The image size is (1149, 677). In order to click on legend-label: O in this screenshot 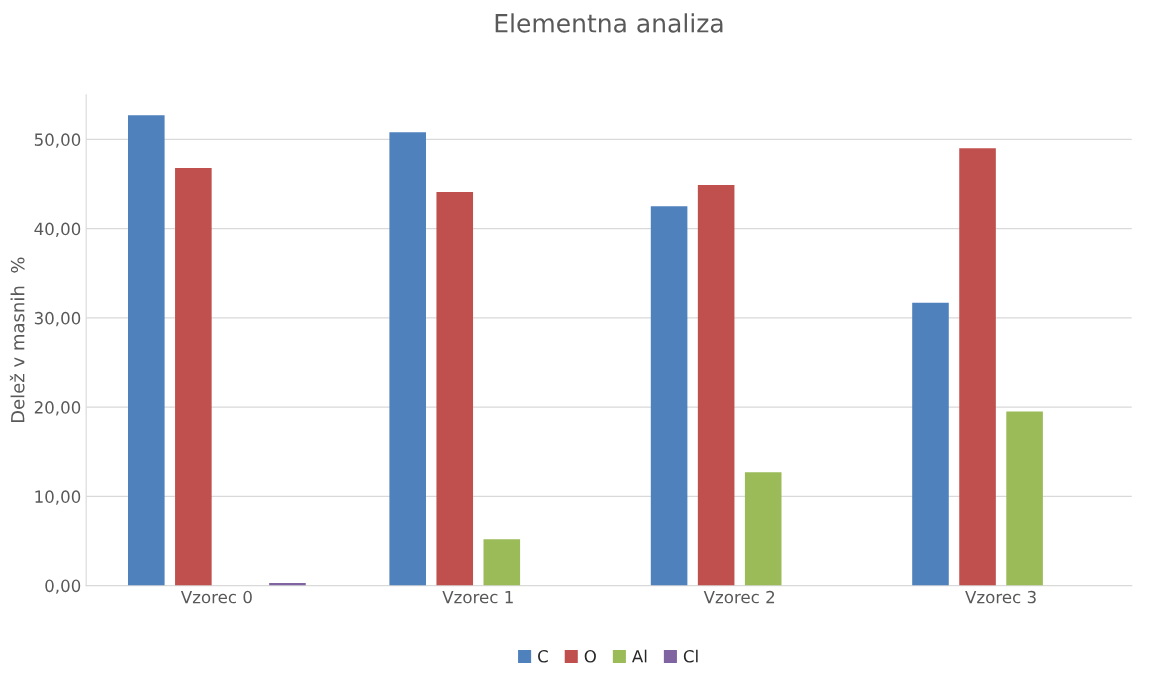, I will do `click(590, 656)`.